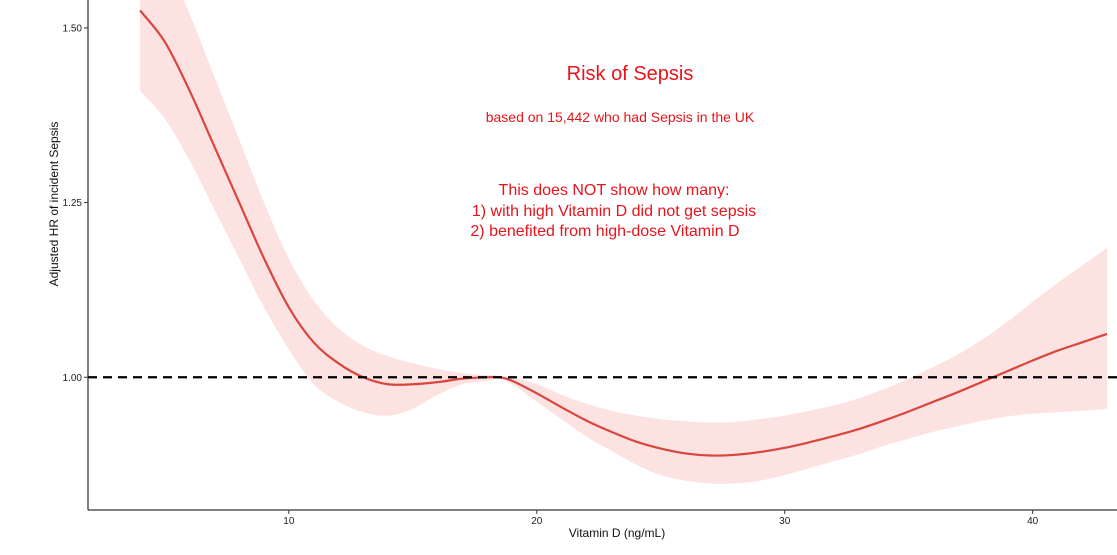  What do you see at coordinates (661, 518) in the screenshot?
I see `x-axis-ticks: 10 20 30 40` at bounding box center [661, 518].